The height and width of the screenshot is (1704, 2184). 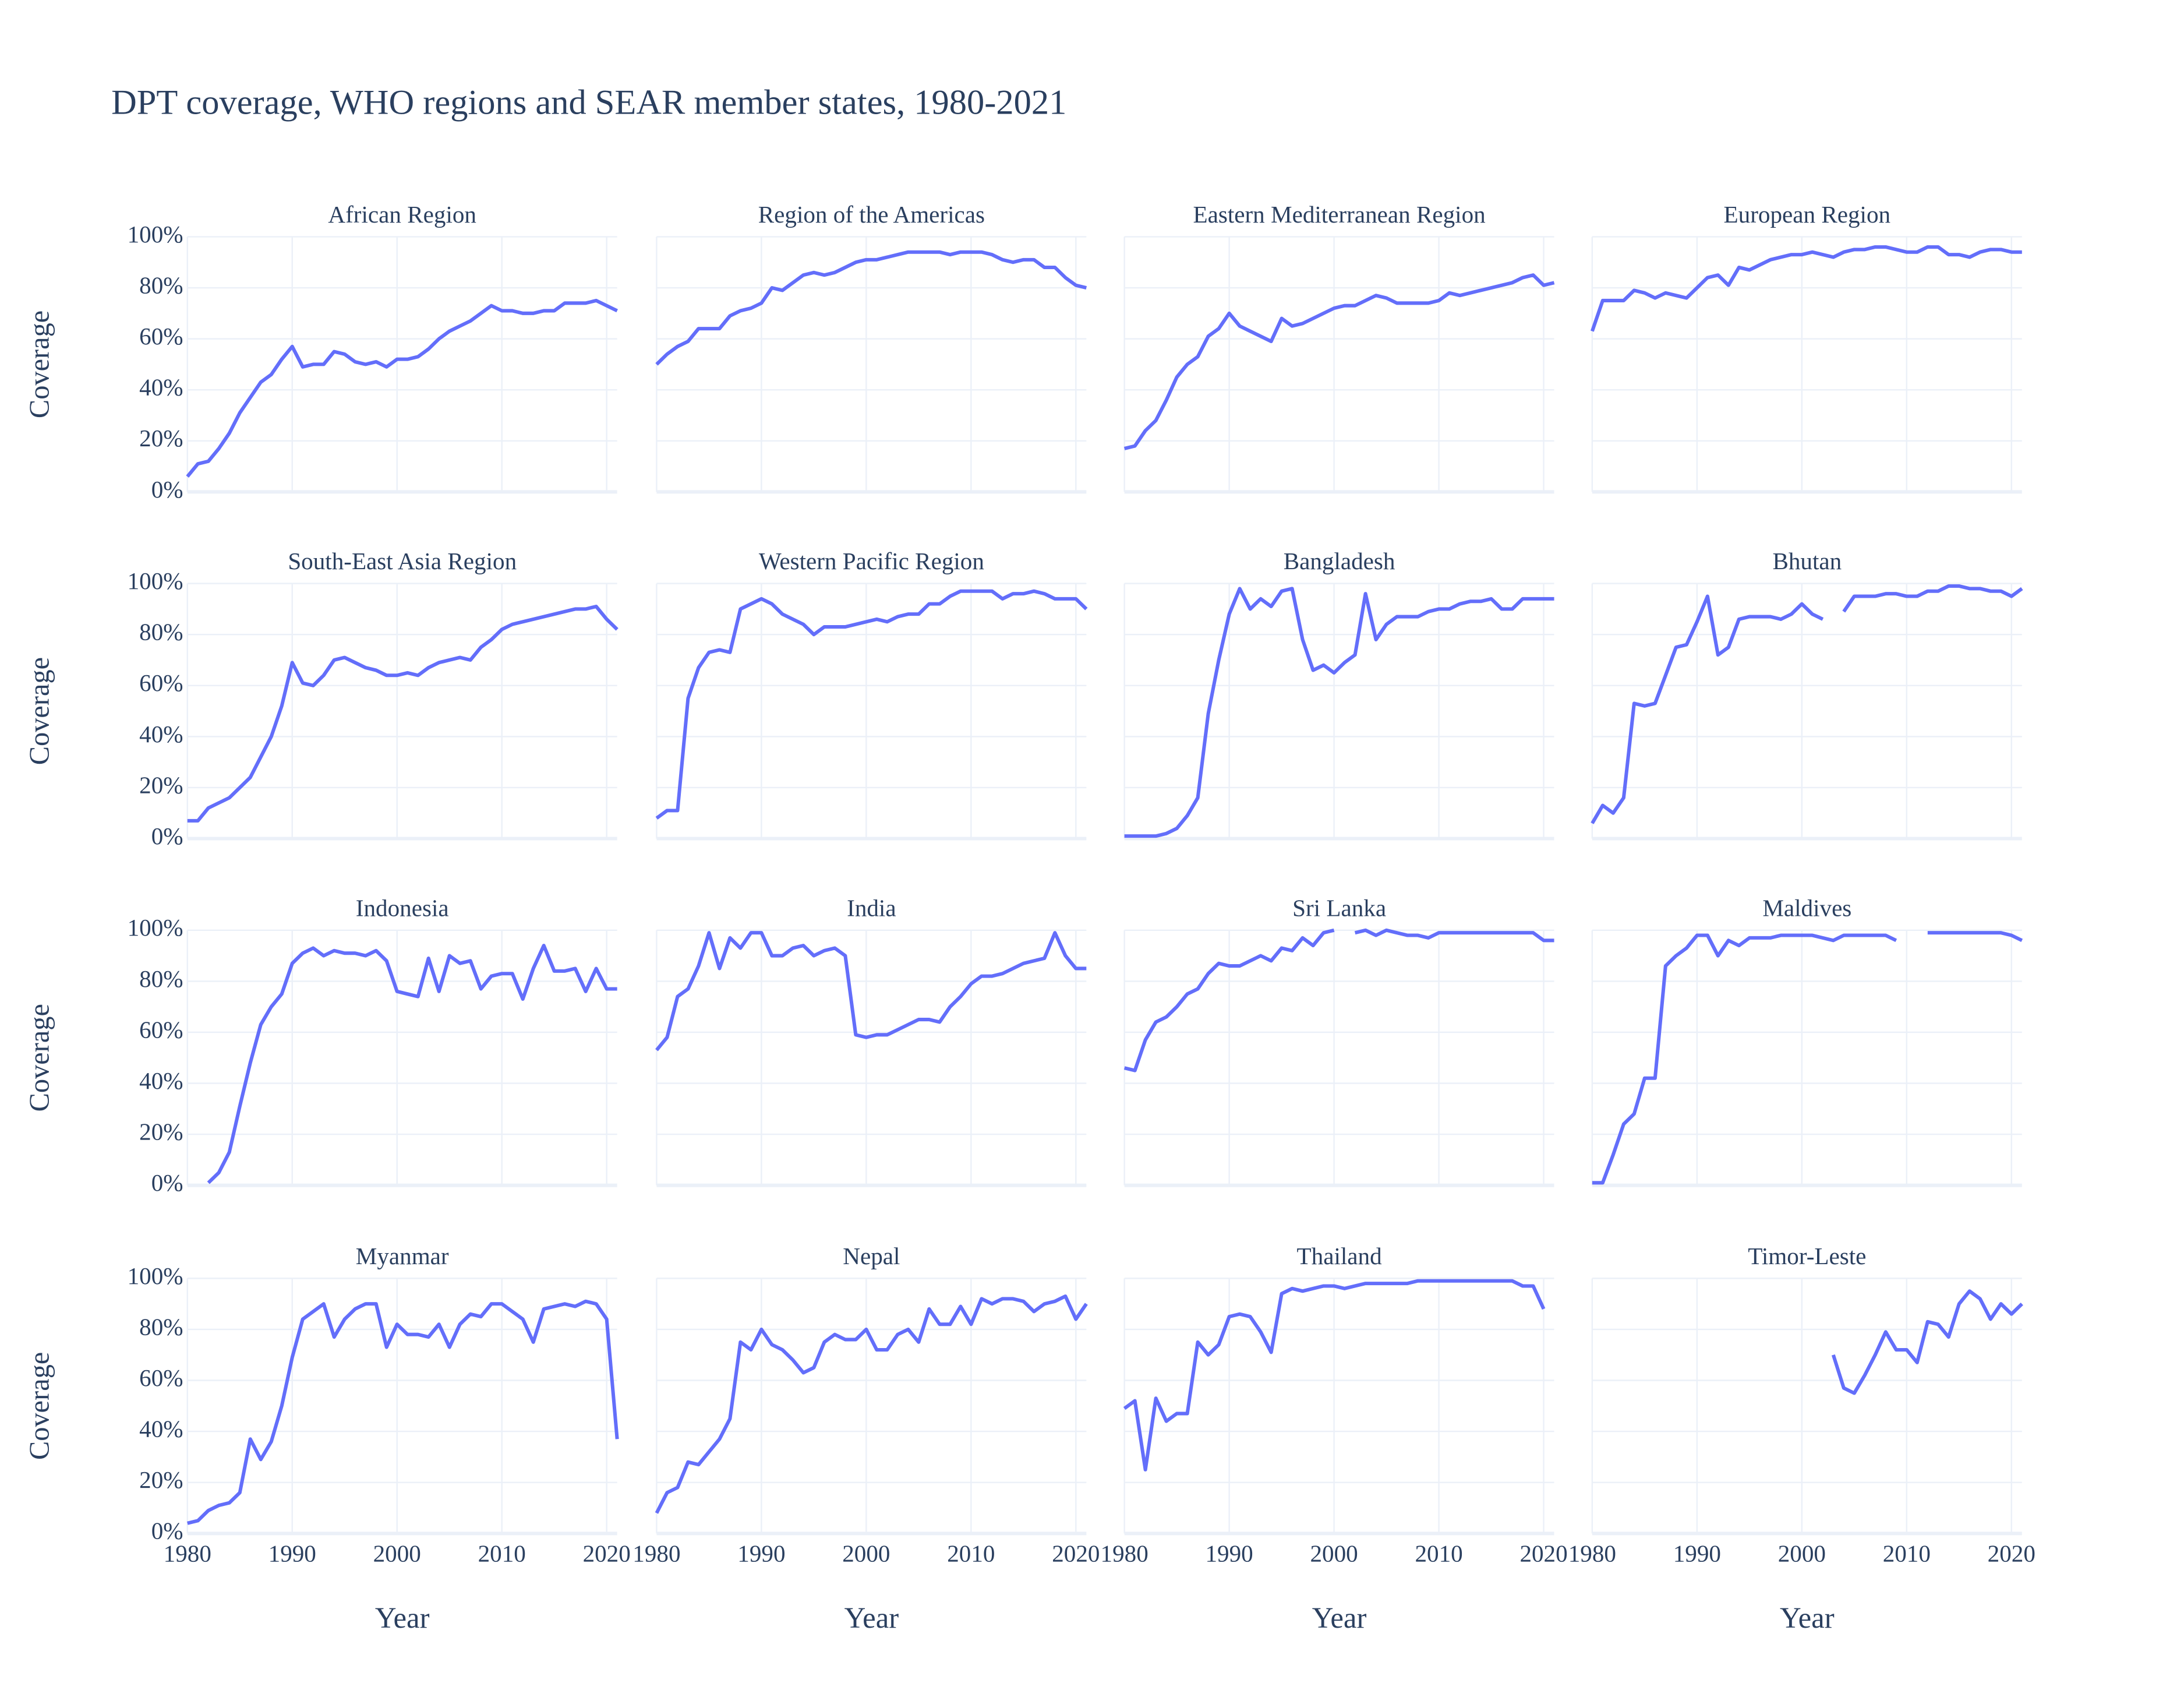 What do you see at coordinates (1806, 907) in the screenshot?
I see `panel-title: Maldives` at bounding box center [1806, 907].